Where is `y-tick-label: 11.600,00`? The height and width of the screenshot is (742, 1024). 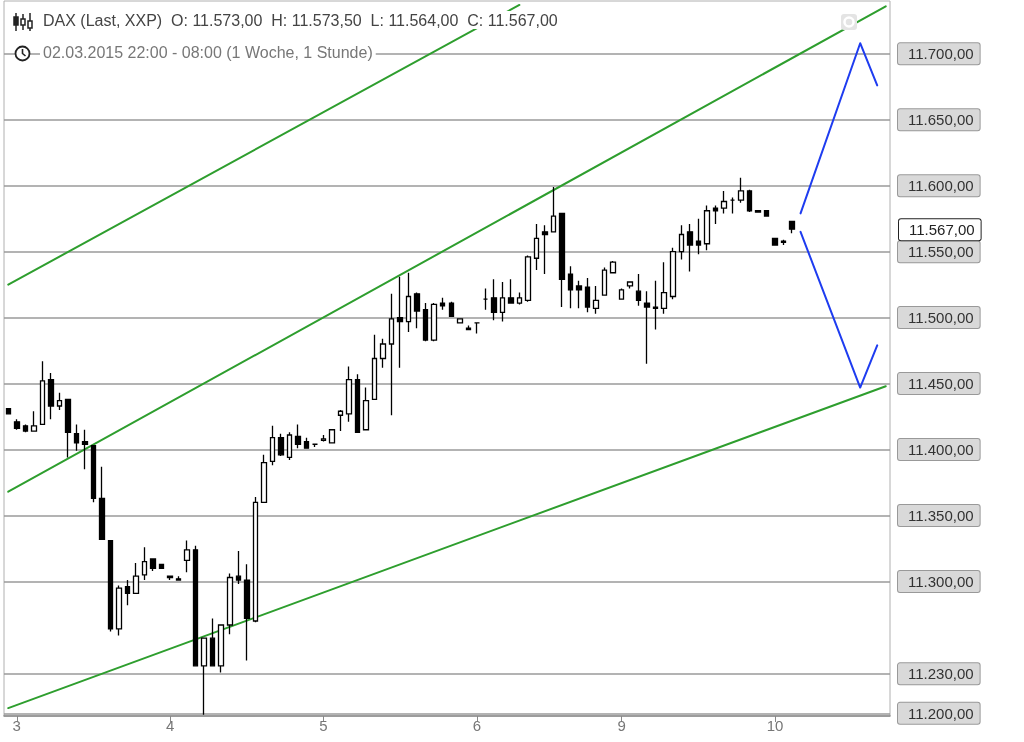 y-tick-label: 11.600,00 is located at coordinates (941, 186).